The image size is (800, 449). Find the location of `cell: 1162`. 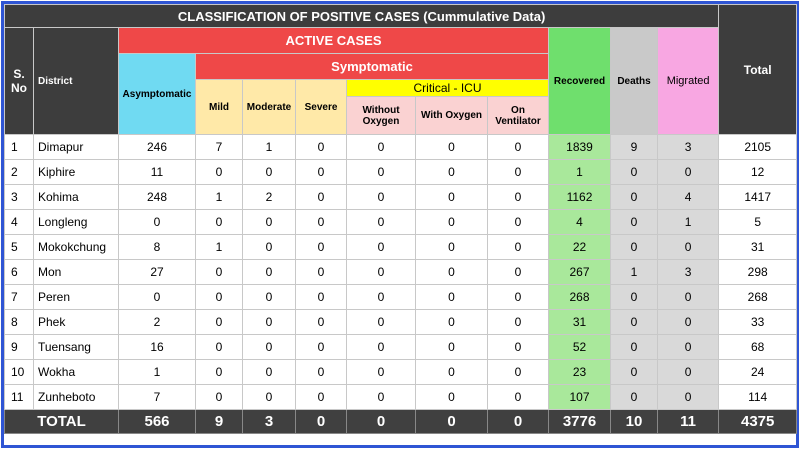

cell: 1162 is located at coordinates (579, 197).